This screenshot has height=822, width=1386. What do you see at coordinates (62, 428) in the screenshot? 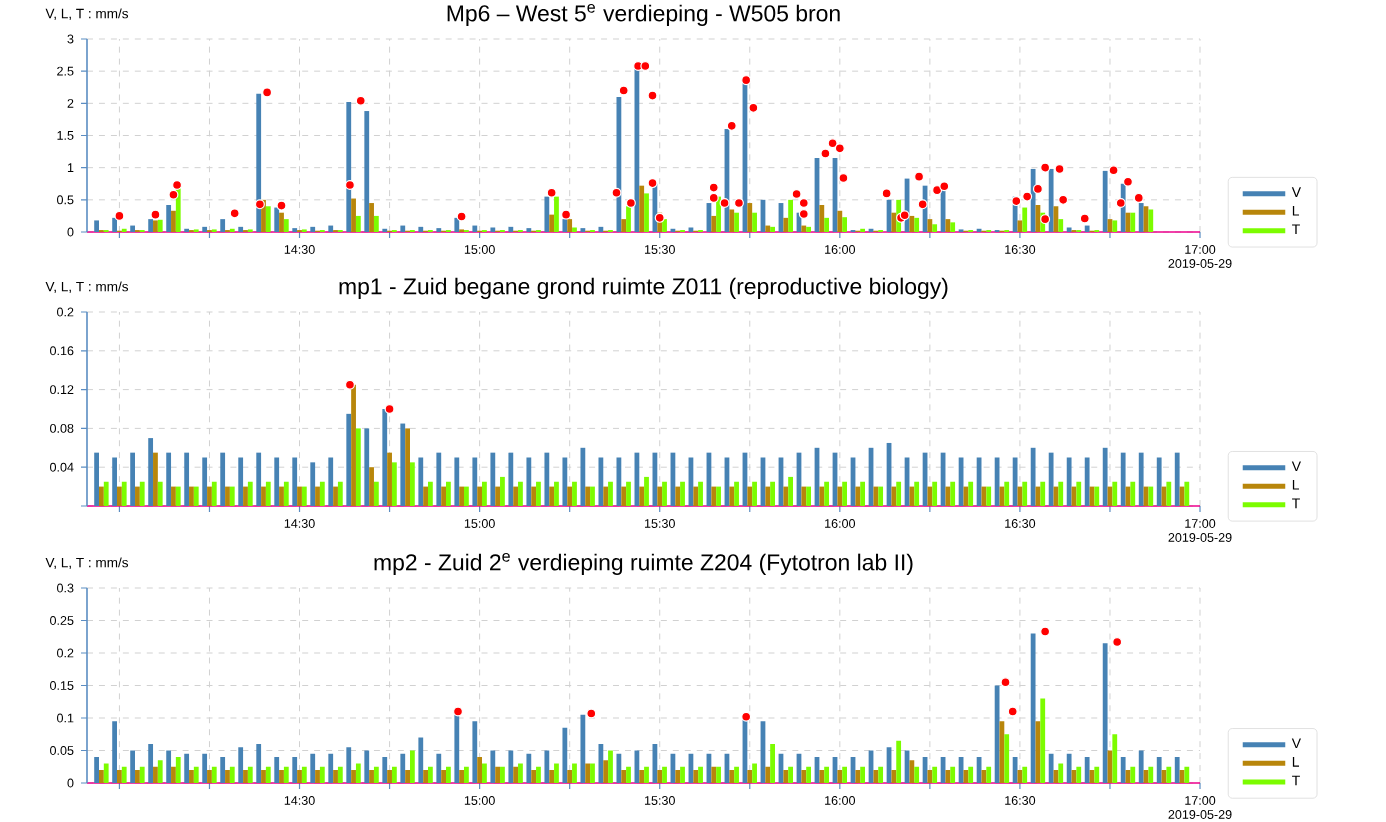
I see `y-tick-label: 0.08` at bounding box center [62, 428].